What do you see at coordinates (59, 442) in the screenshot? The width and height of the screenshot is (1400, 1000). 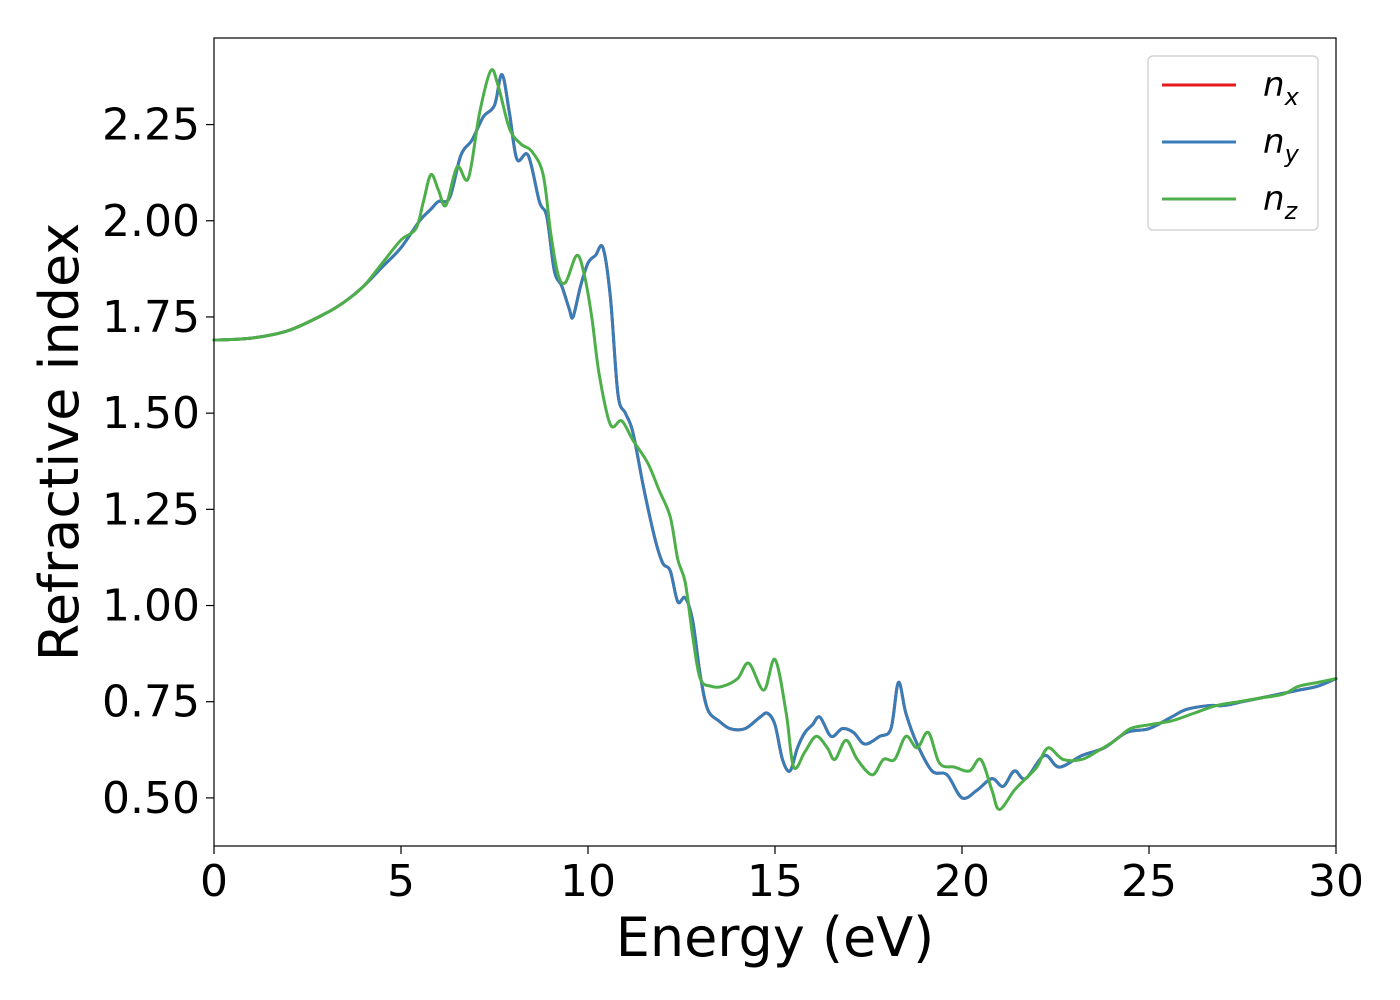 I see `y-axis-label: Refractive index` at bounding box center [59, 442].